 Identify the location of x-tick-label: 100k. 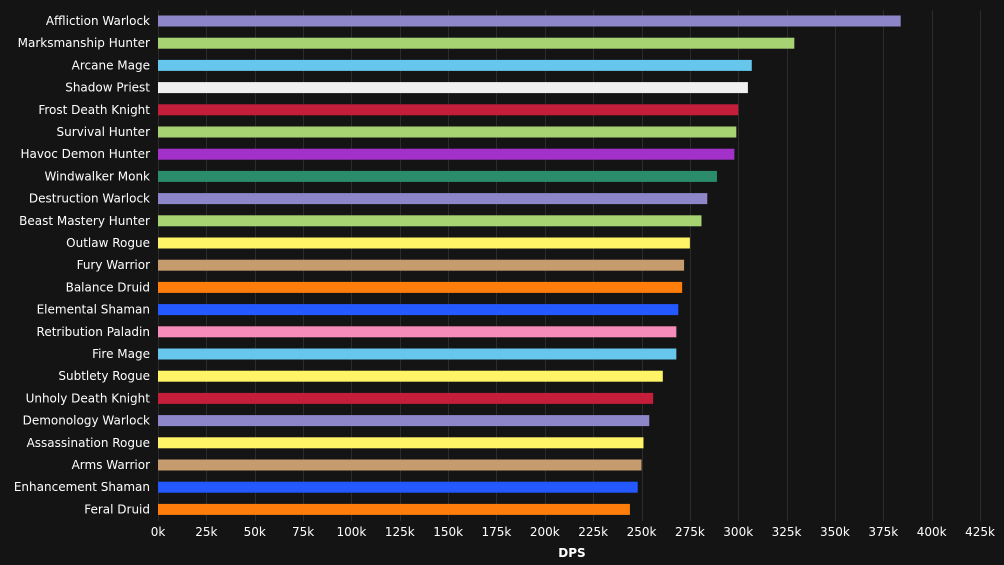
(351, 532).